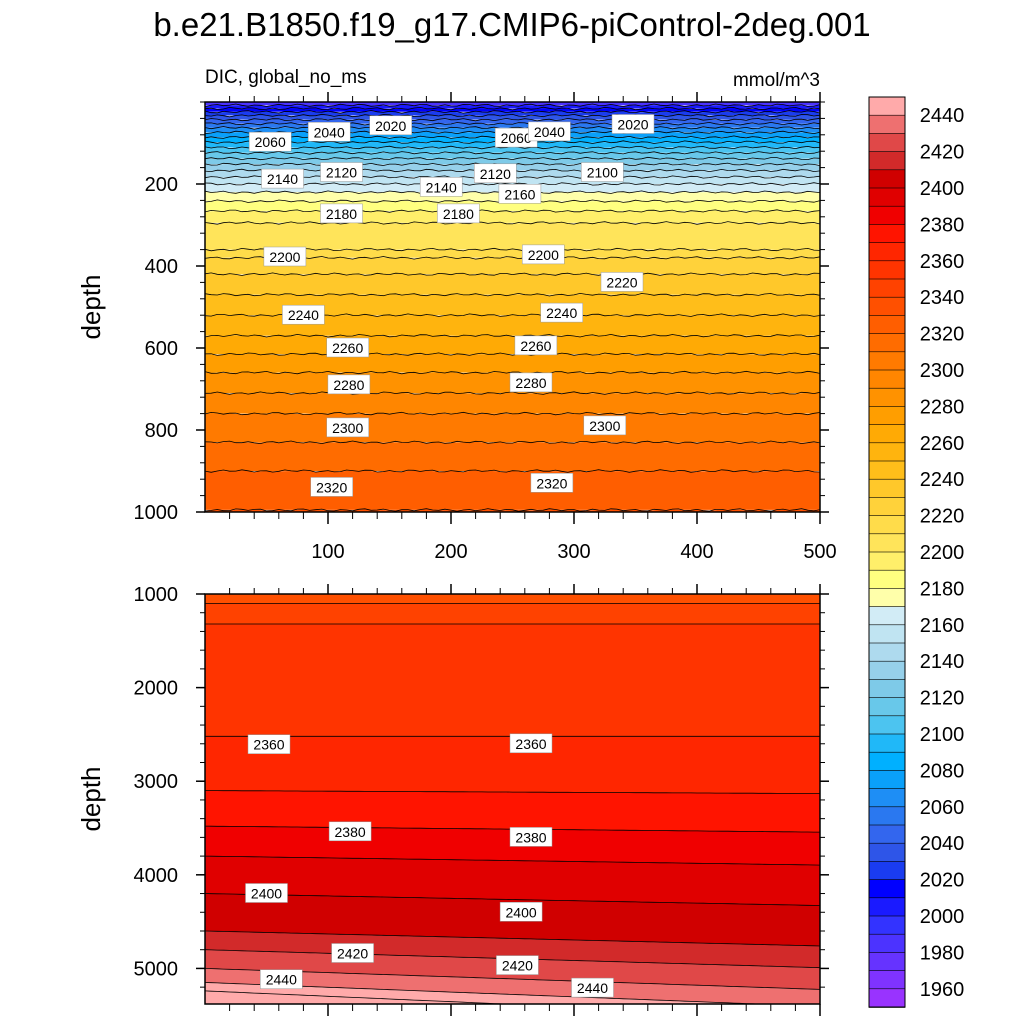 This screenshot has width=1024, height=1024. I want to click on colorbar-tick-label: 2120, so click(942, 699).